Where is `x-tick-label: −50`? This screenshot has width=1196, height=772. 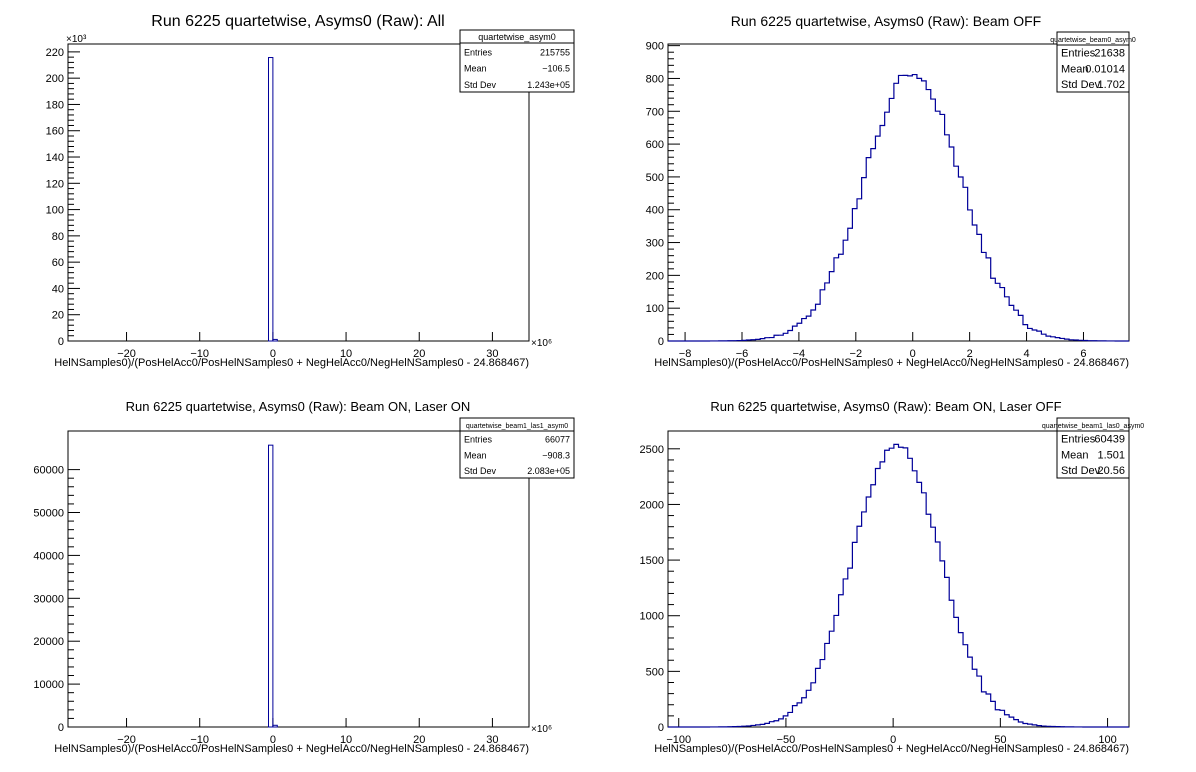
x-tick-label: −50 is located at coordinates (786, 740).